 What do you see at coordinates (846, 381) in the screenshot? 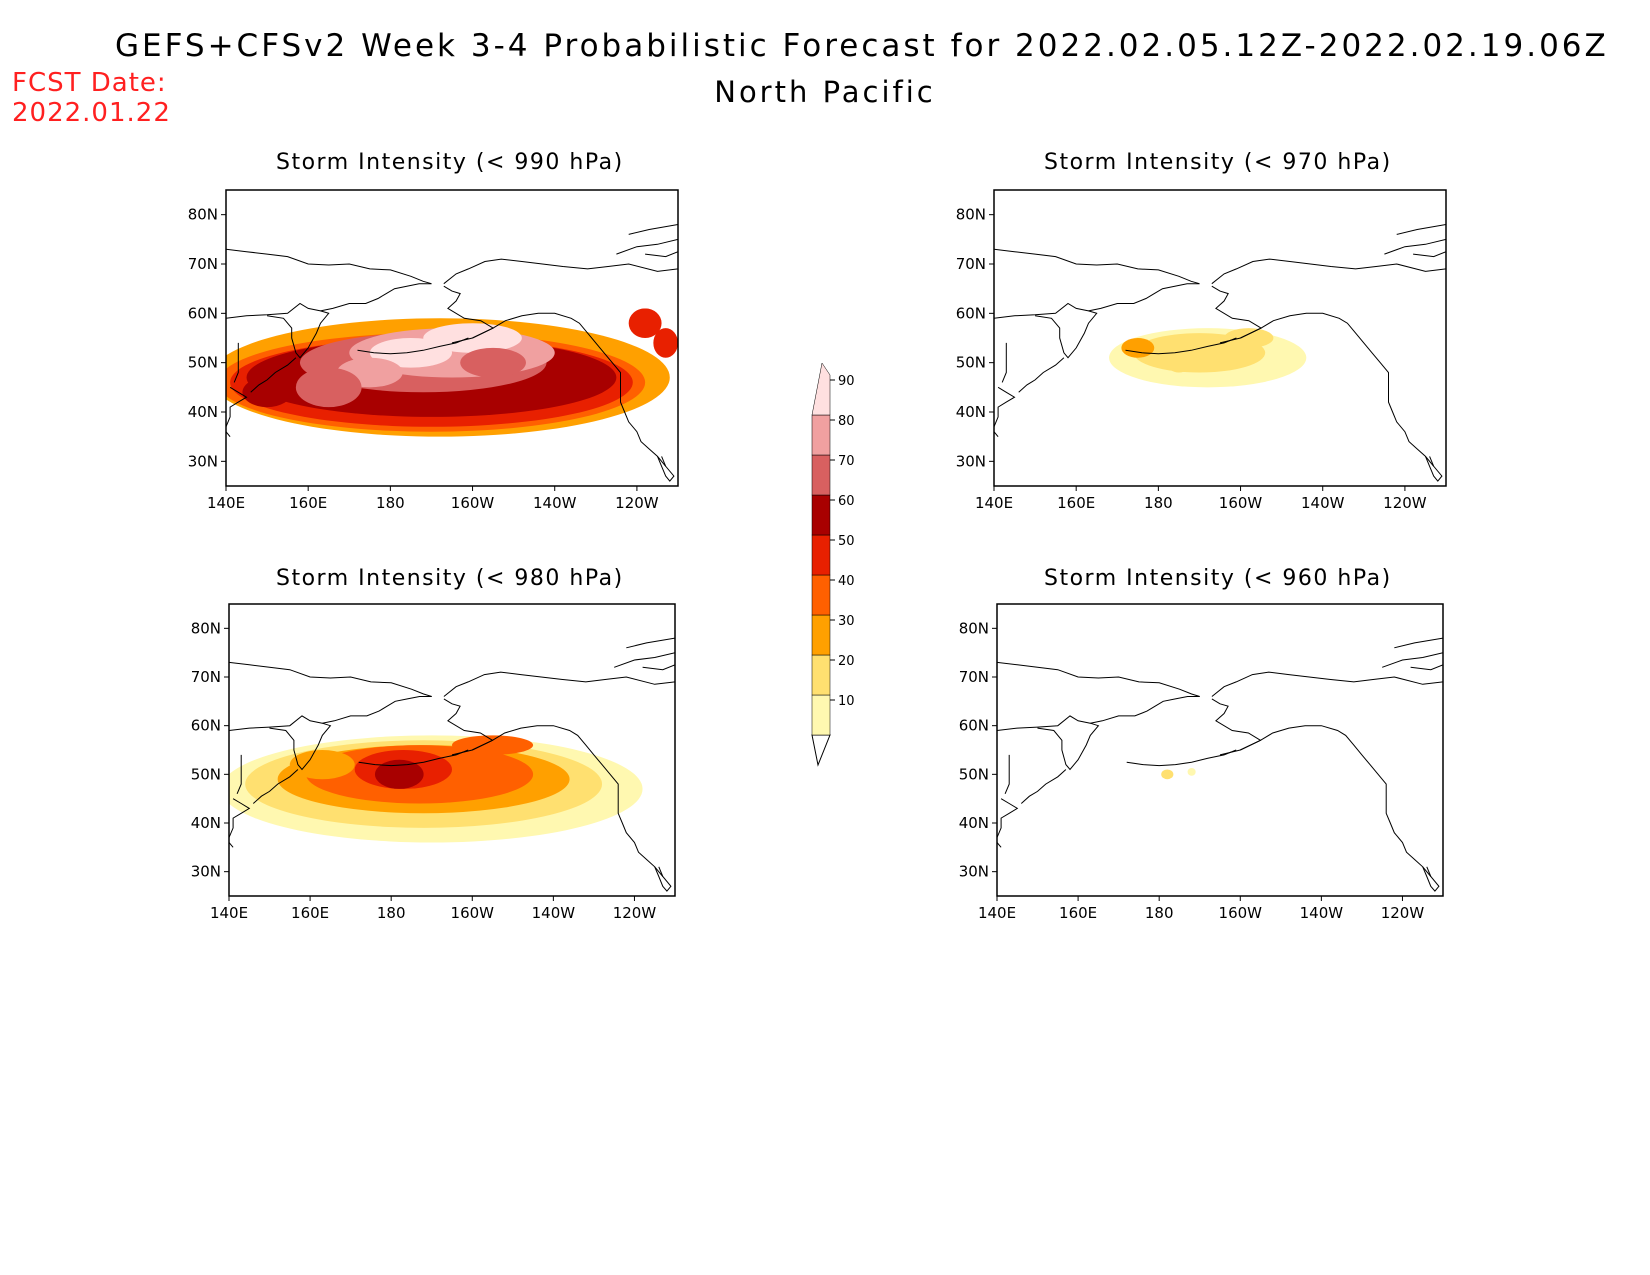
I see `colorbar-label: 90` at bounding box center [846, 381].